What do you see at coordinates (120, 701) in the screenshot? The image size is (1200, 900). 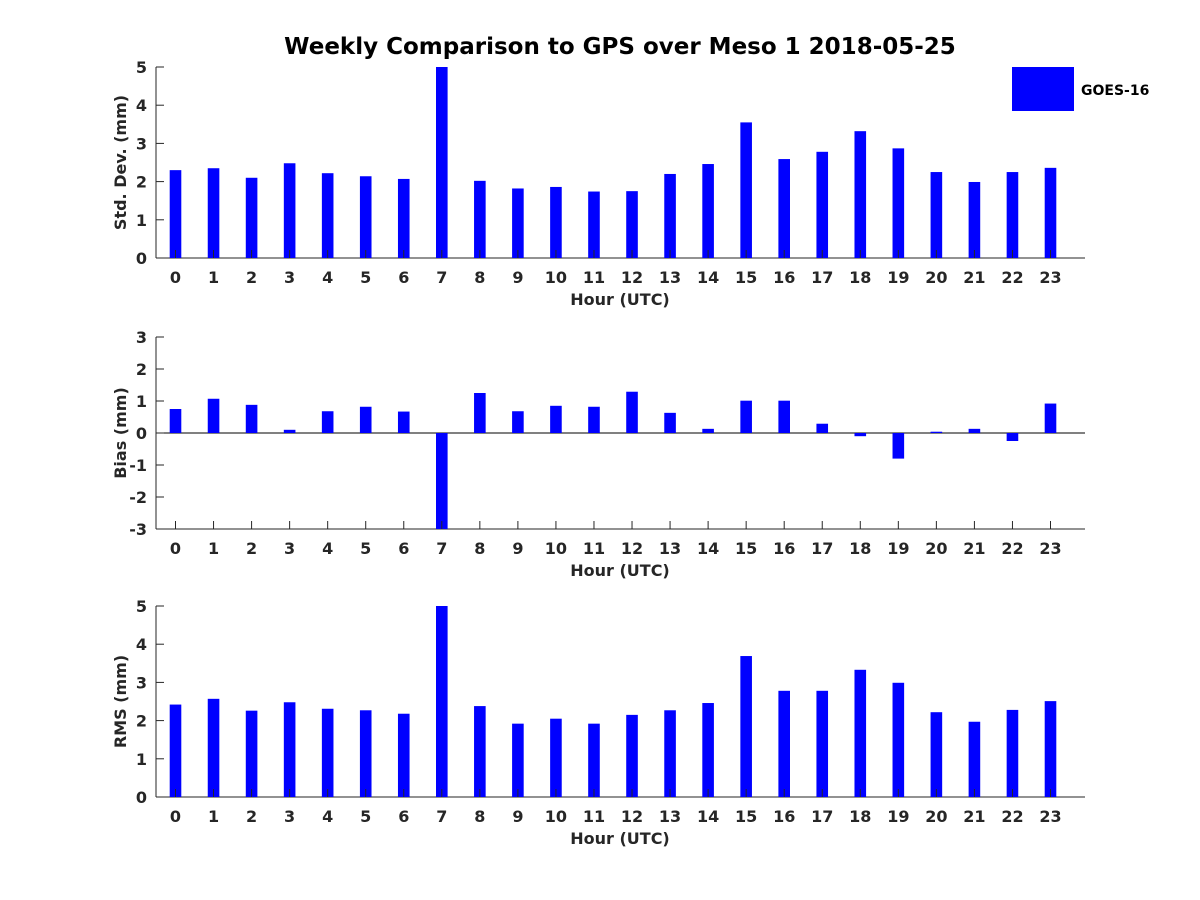 I see `y-axis-label: RMS (mm)` at bounding box center [120, 701].